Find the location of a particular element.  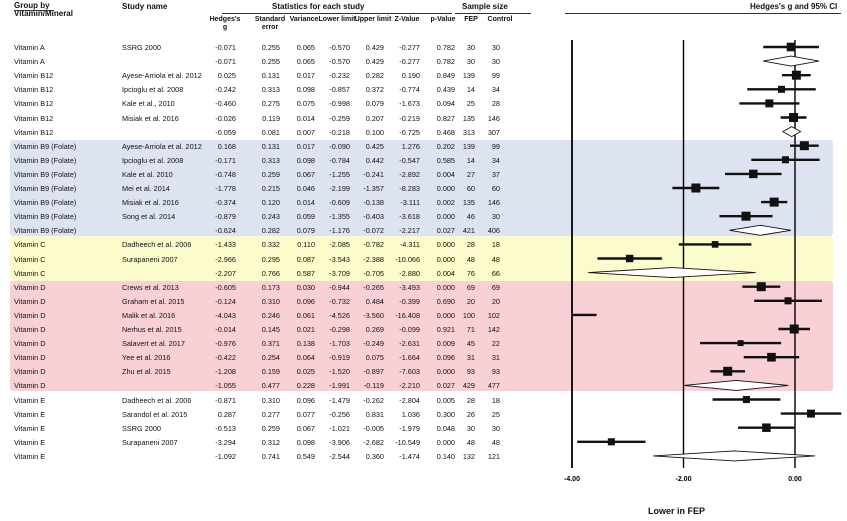

row-hi: 0.425 is located at coordinates (374, 146).